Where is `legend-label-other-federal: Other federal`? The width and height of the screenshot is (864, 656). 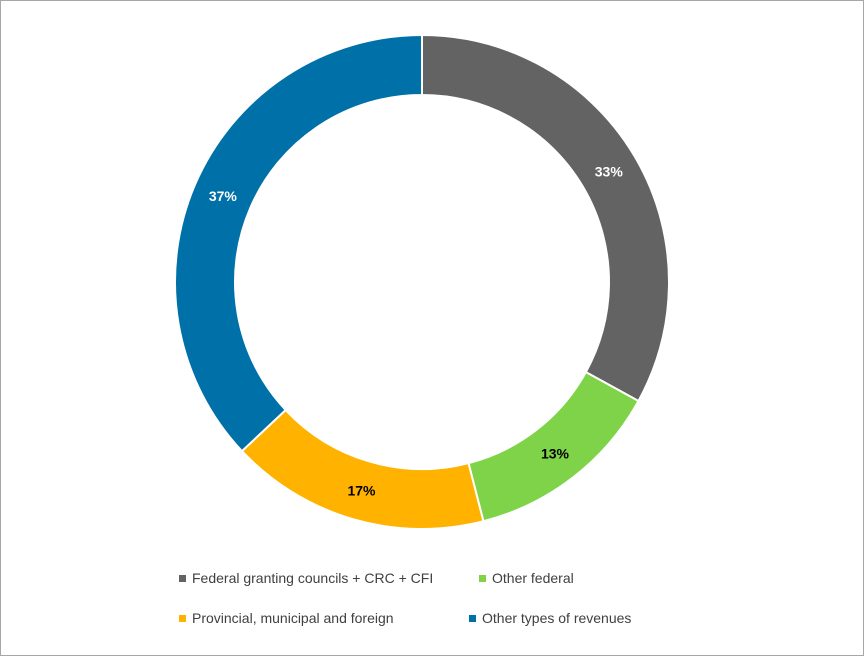 legend-label-other-federal: Other federal is located at coordinates (533, 578).